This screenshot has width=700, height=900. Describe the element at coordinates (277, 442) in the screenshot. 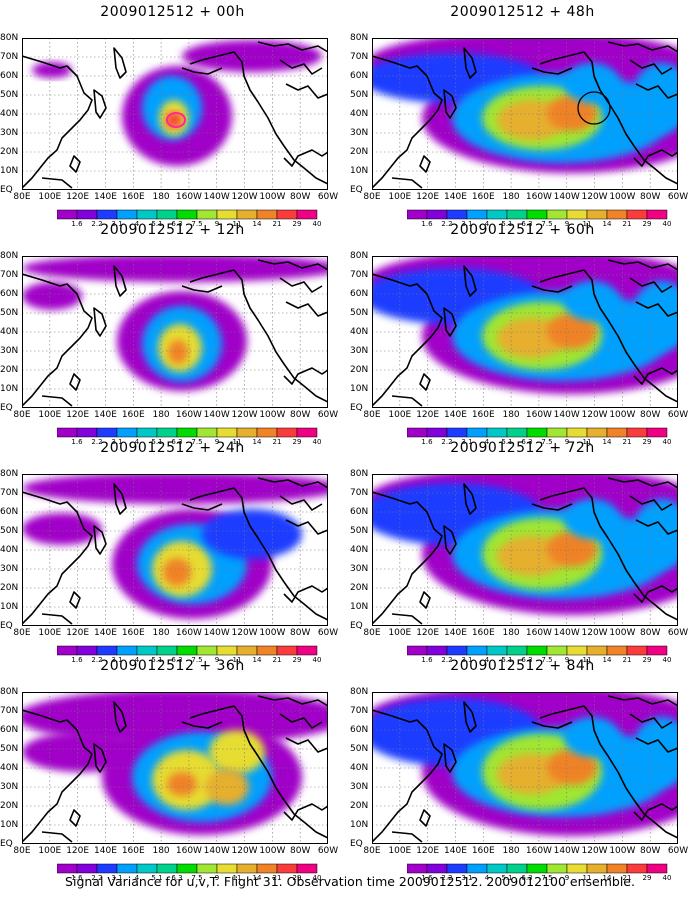

I see `colorbar-label: 21` at that location.